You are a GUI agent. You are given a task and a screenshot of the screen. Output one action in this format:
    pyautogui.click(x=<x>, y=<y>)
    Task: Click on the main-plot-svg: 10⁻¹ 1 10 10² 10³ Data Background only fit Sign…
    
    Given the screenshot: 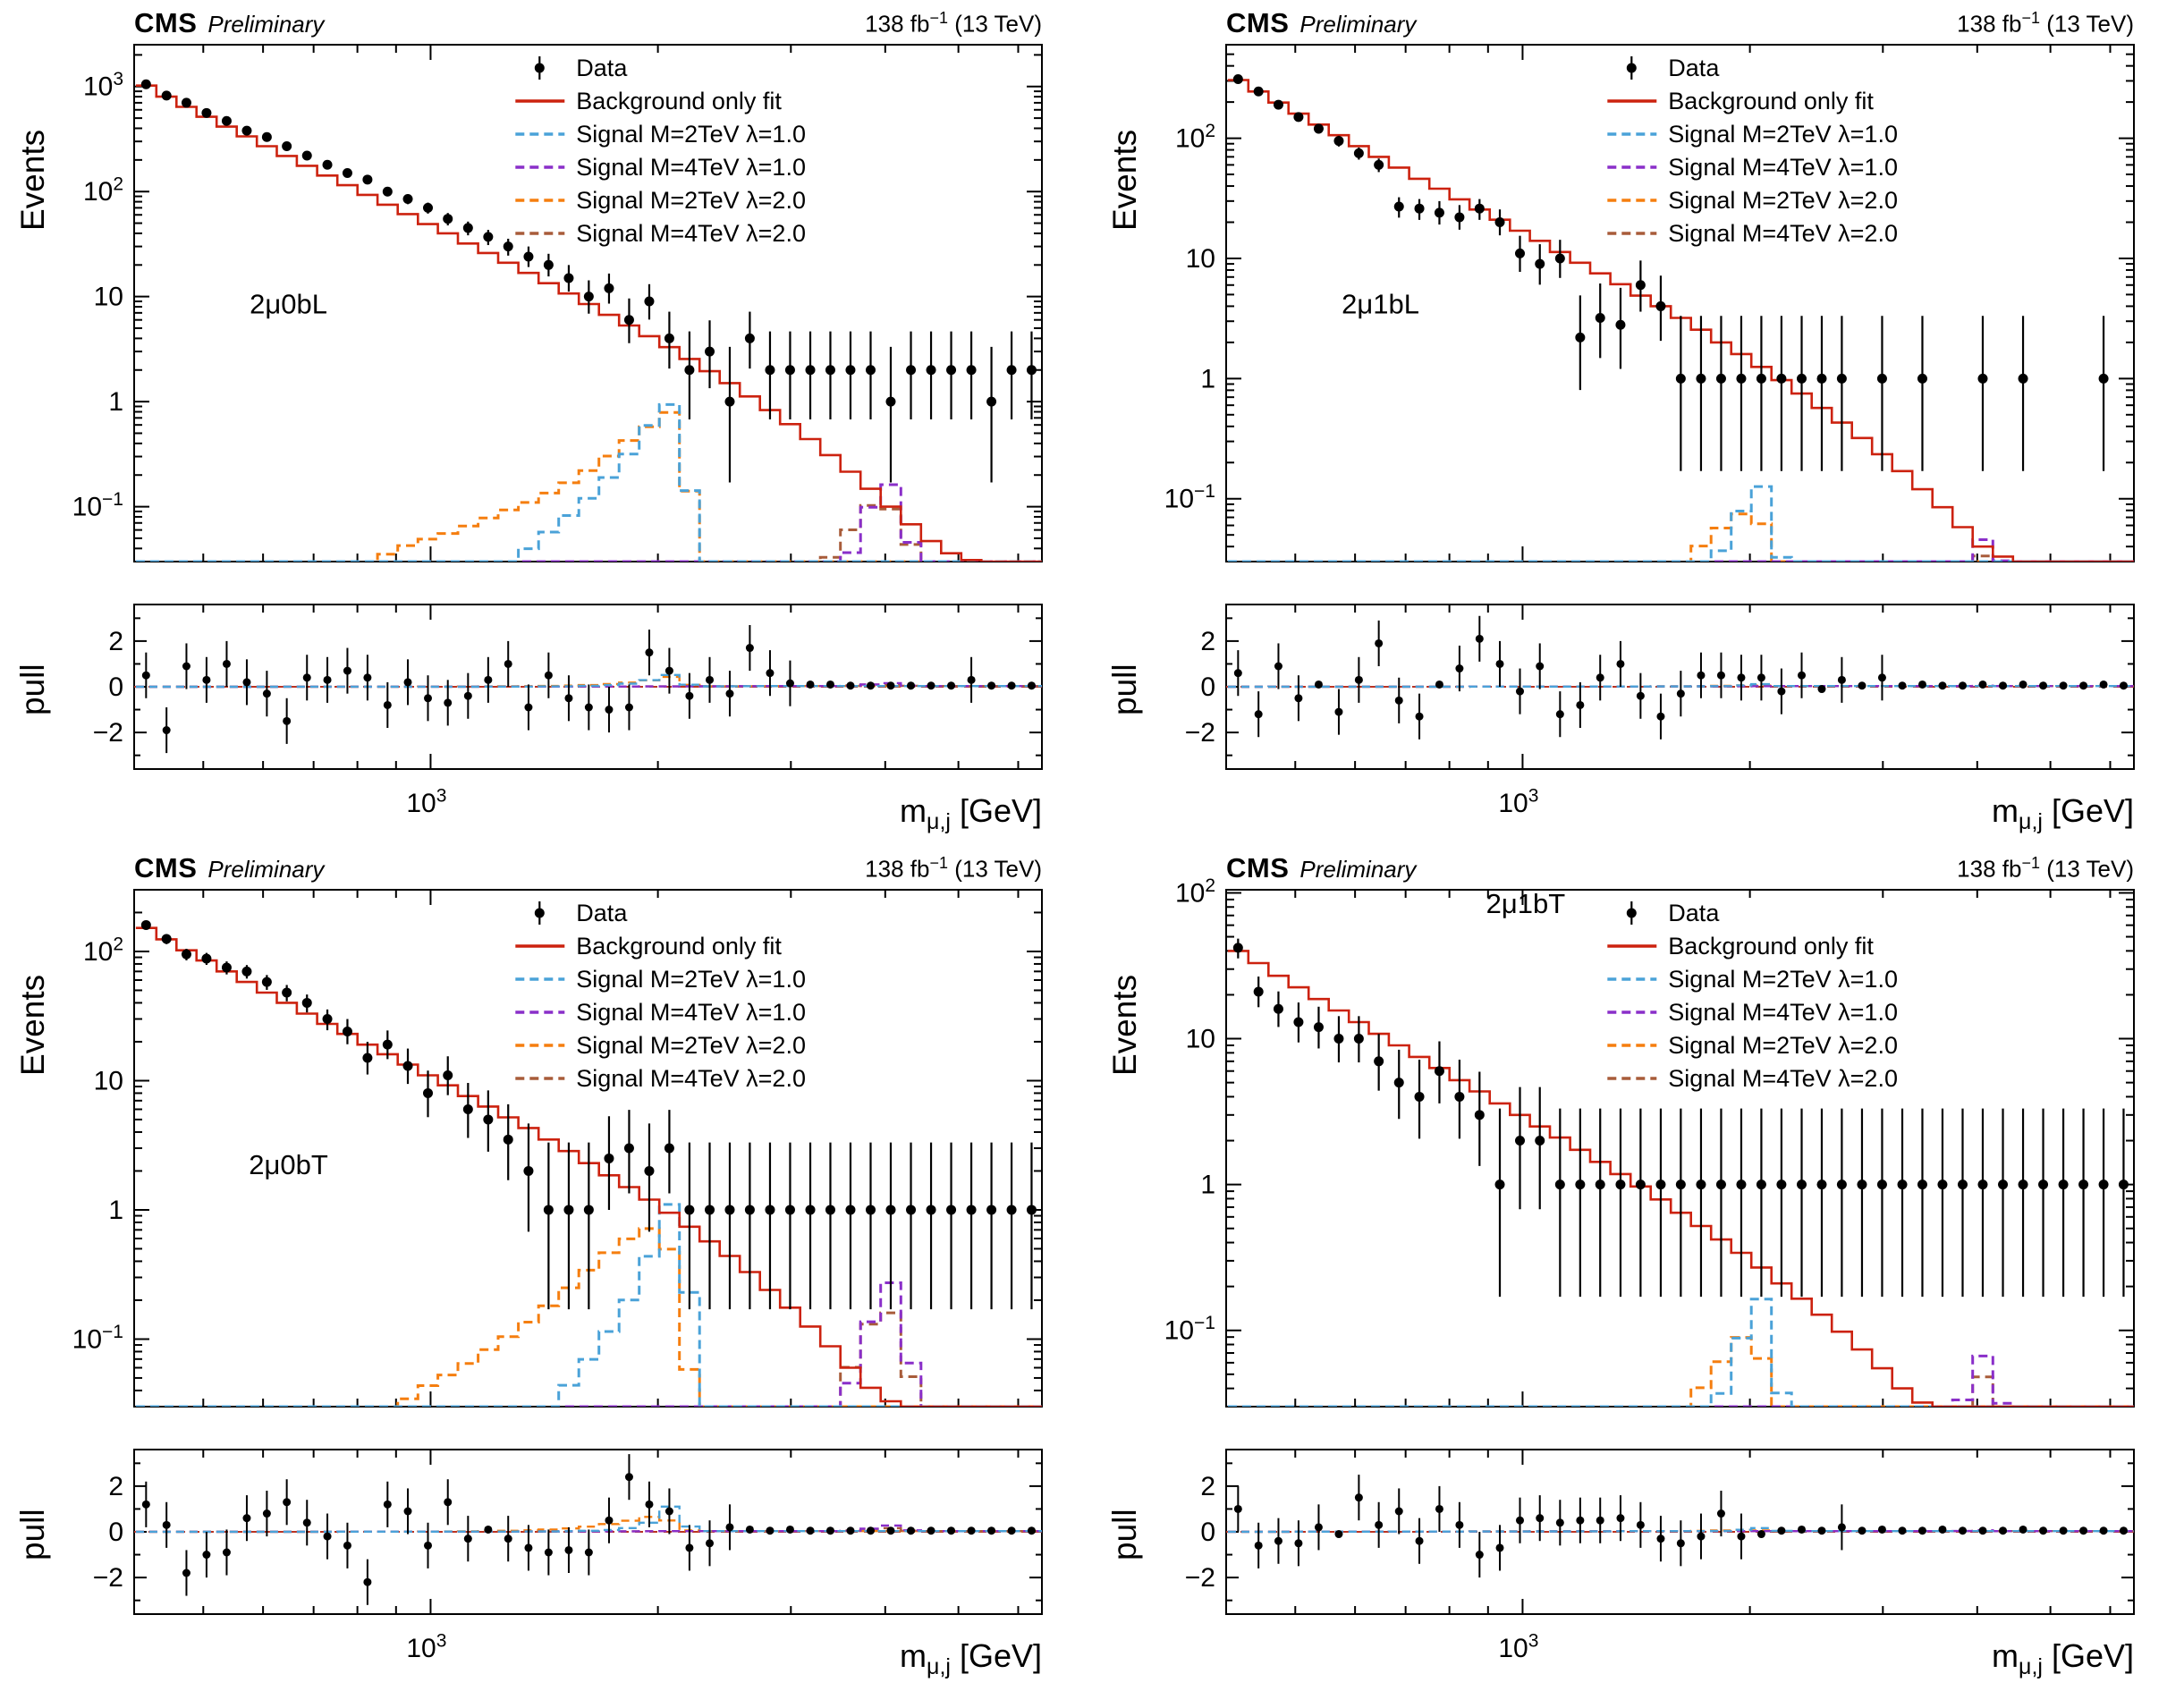 What is the action you would take?
    pyautogui.click(x=557, y=303)
    